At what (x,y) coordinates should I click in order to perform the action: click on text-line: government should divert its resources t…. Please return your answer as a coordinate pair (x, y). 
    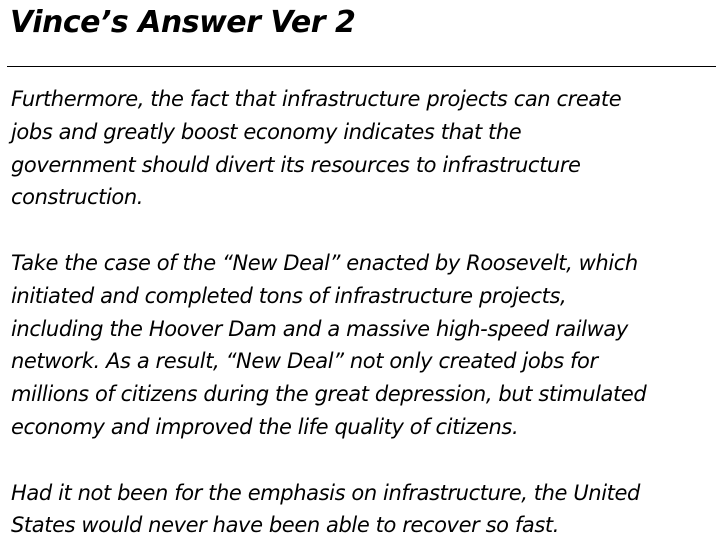
    Looking at the image, I should click on (296, 164).